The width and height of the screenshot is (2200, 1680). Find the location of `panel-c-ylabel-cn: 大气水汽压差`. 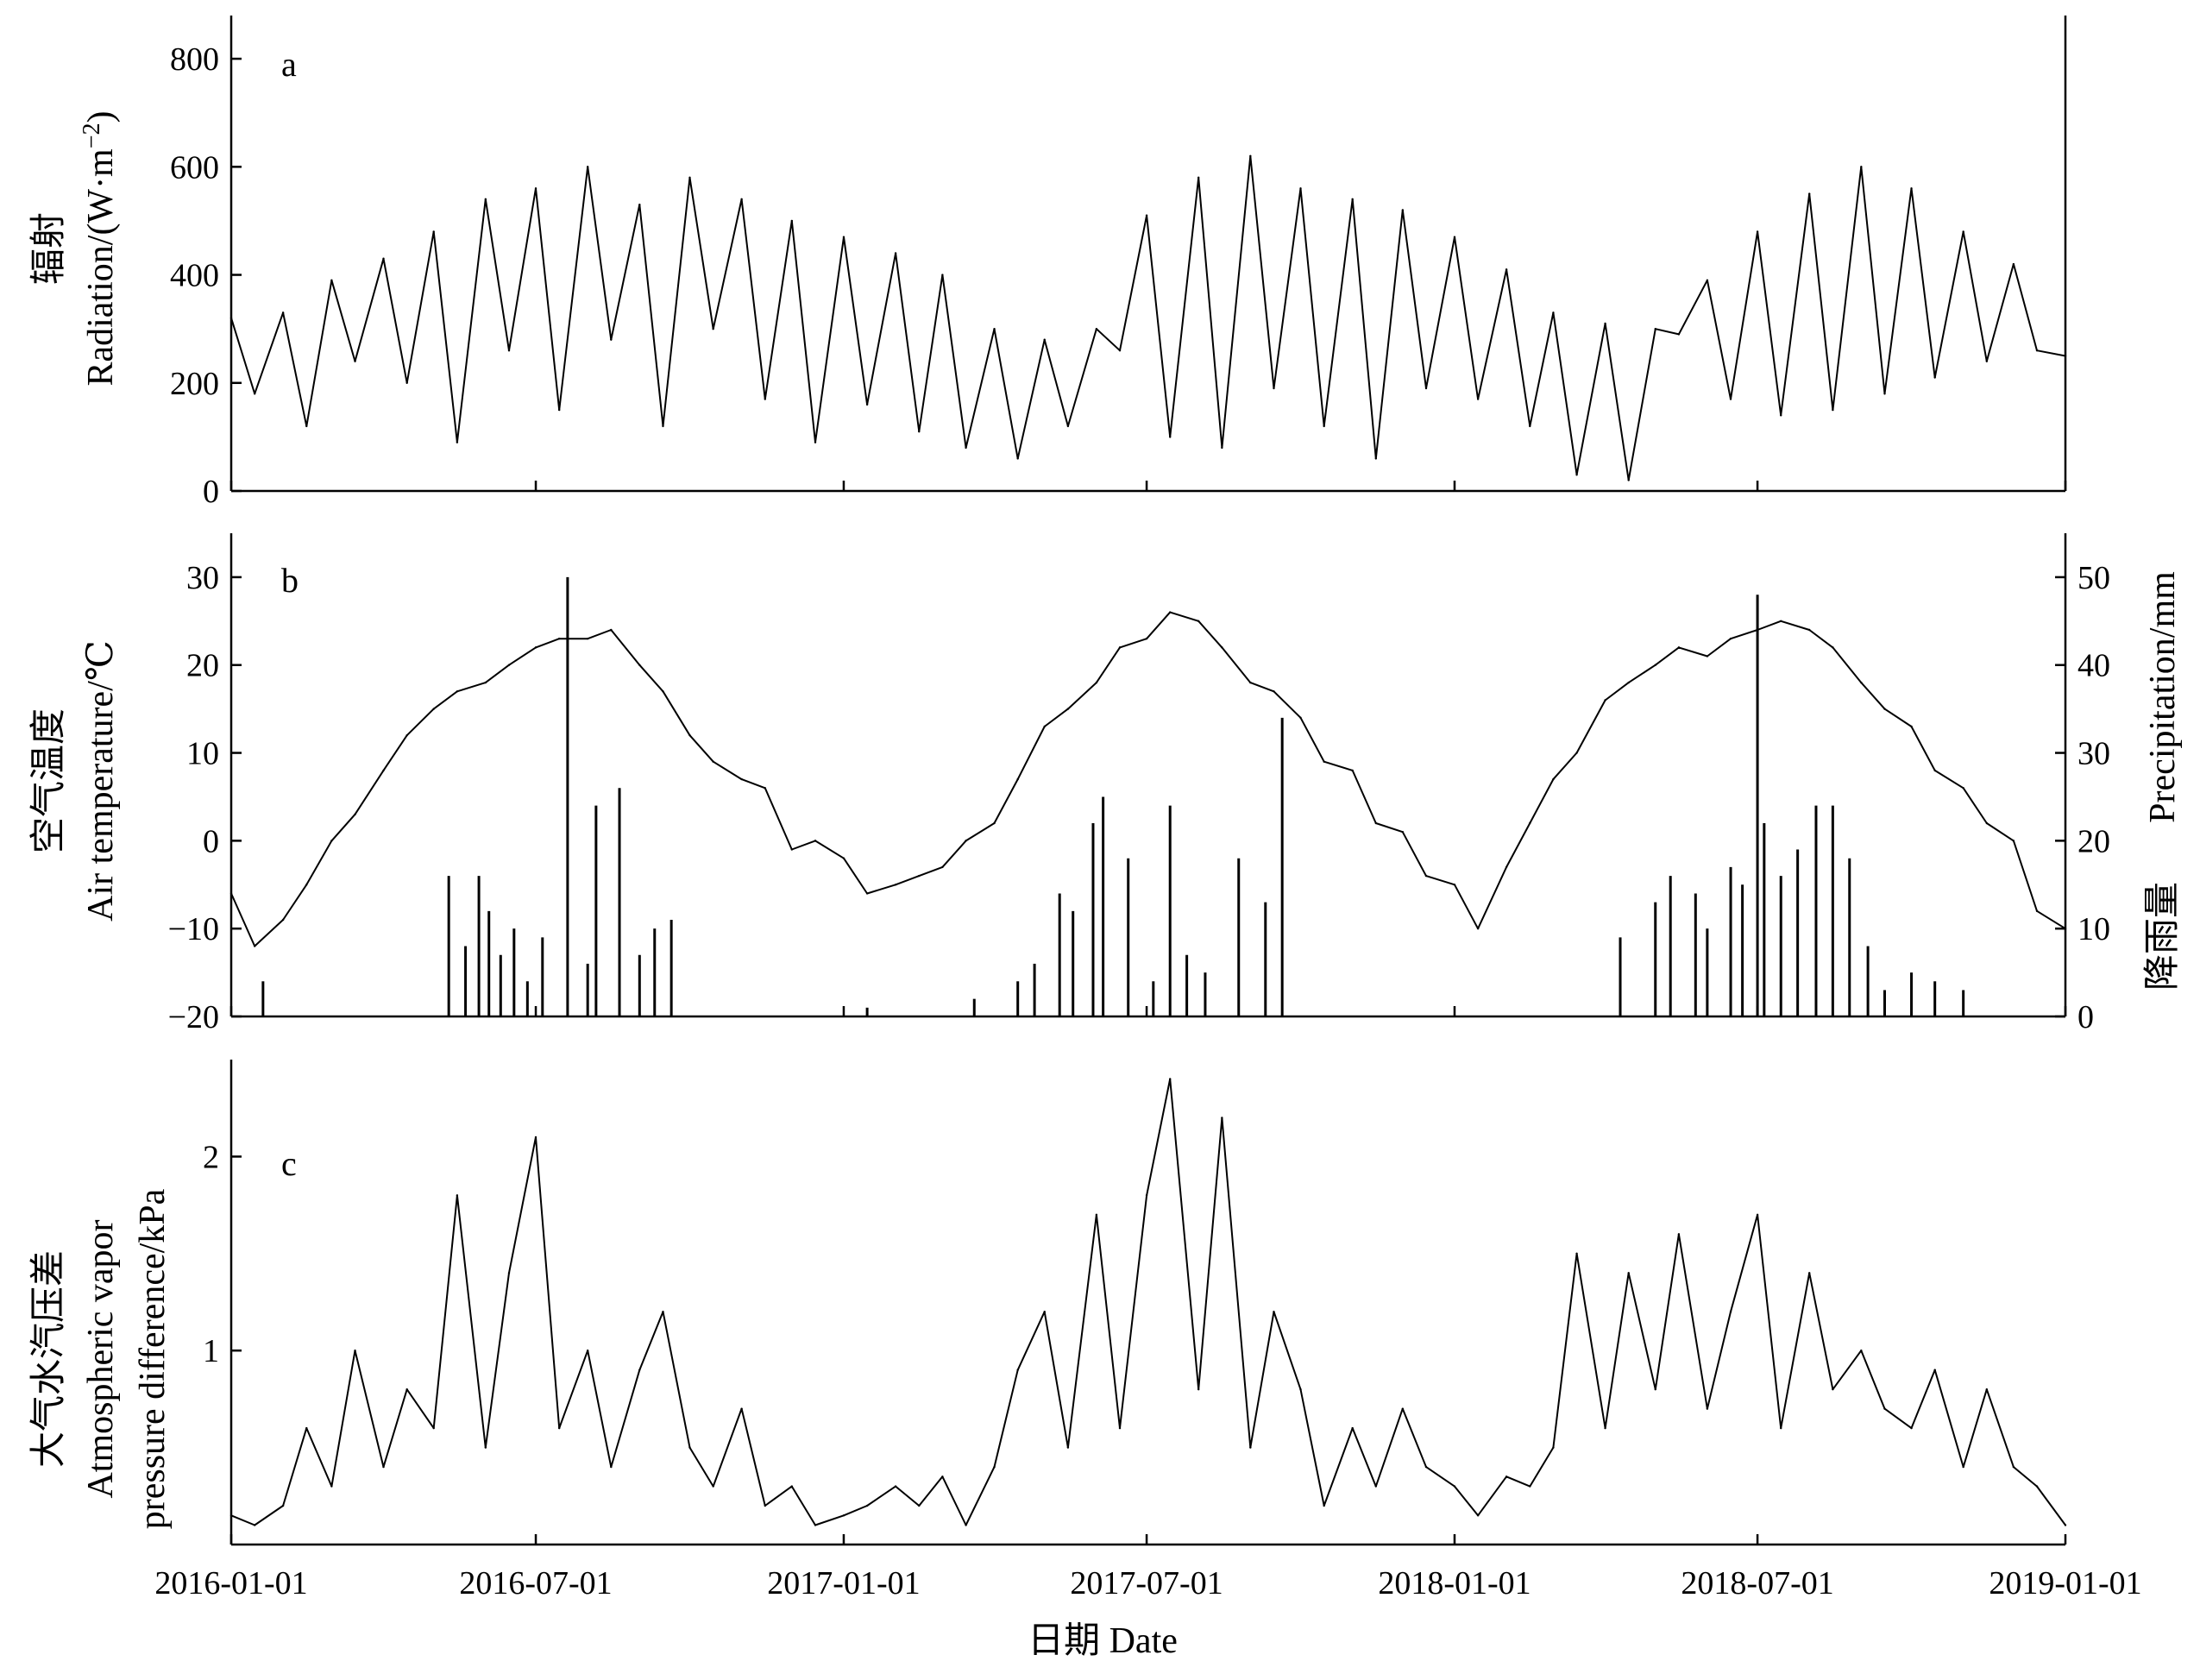

panel-c-ylabel-cn: 大气水汽压差 is located at coordinates (49, 1359).